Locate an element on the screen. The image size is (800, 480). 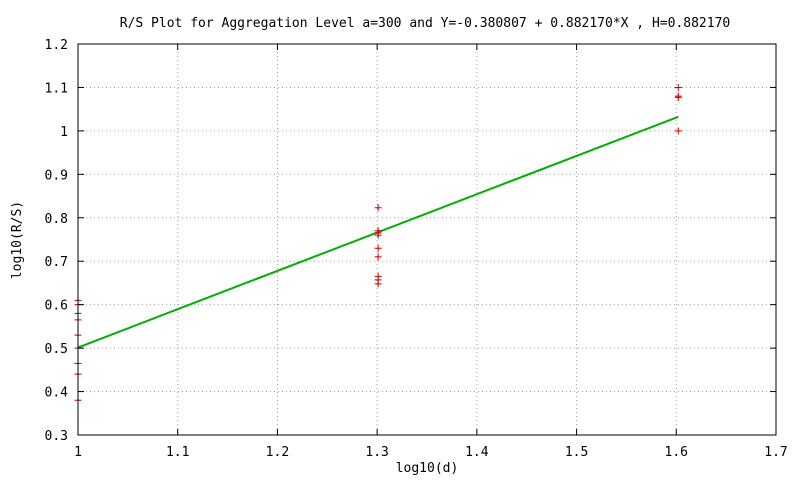
y-tick-label: 1.2 is located at coordinates (56, 45).